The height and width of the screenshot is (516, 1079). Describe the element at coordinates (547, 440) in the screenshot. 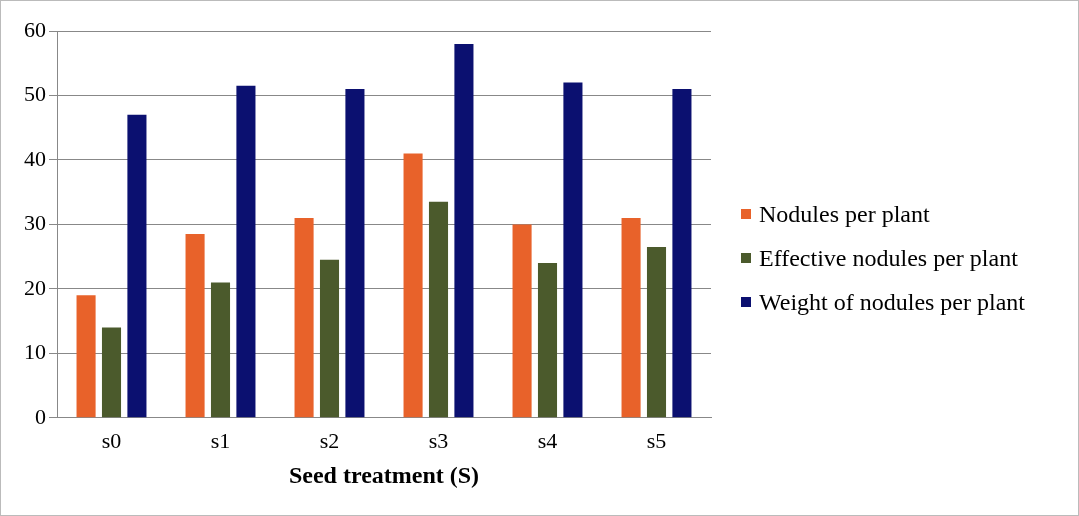

I see `x-tick-label: s4` at that location.